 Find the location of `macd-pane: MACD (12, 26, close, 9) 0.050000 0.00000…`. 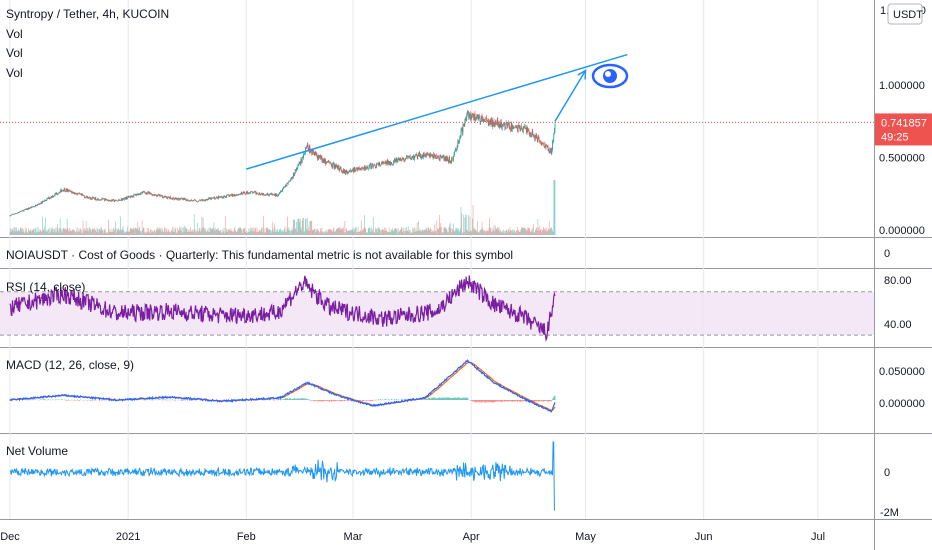

macd-pane: MACD (12, 26, close, 9) 0.050000 0.00000… is located at coordinates (465, 385).